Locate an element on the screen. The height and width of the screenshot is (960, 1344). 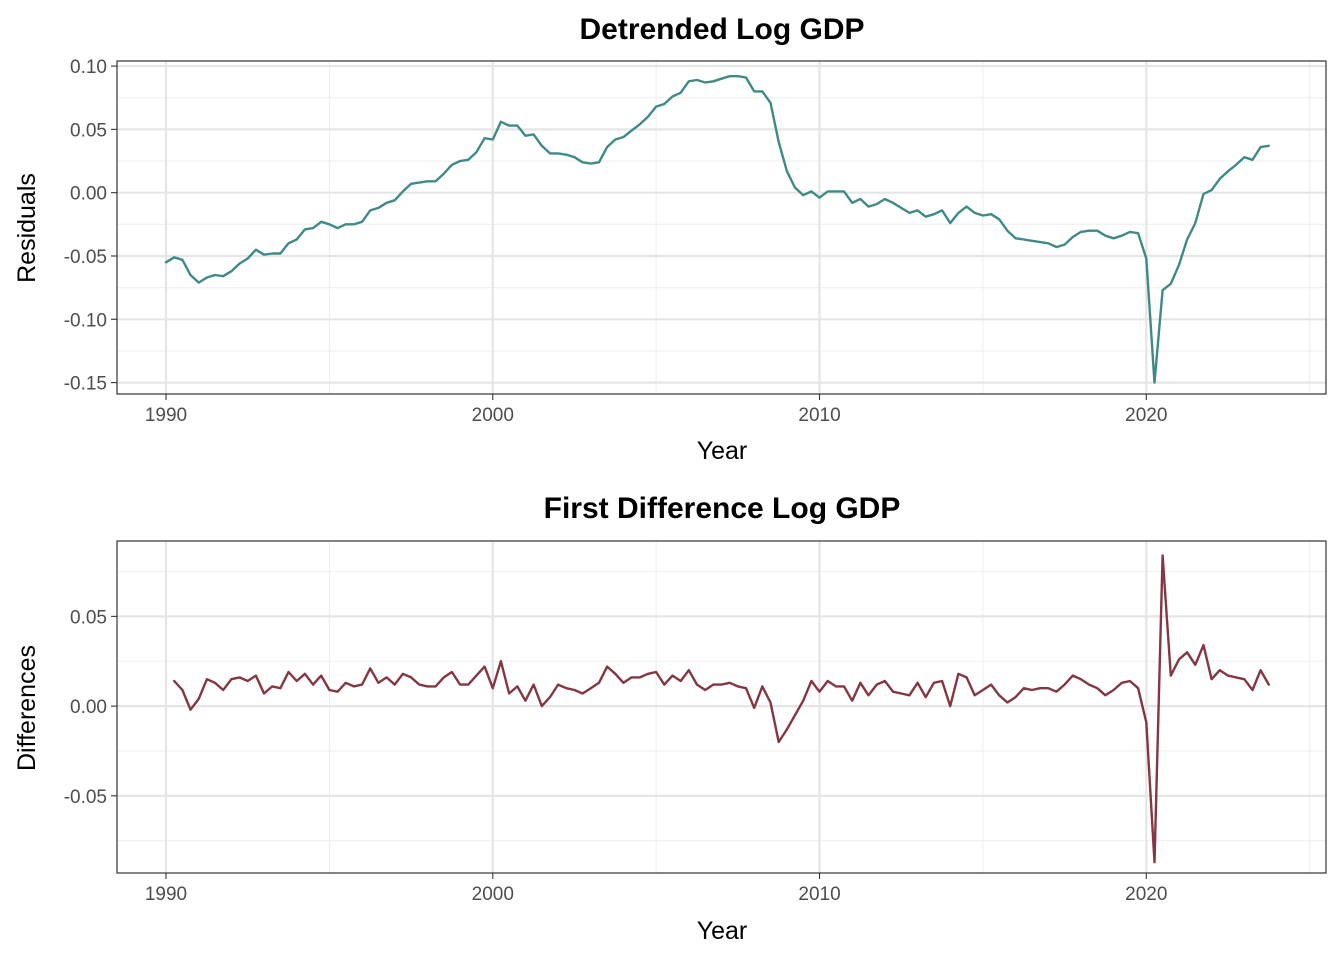
y-tick-label: -0.10 is located at coordinates (85, 320).